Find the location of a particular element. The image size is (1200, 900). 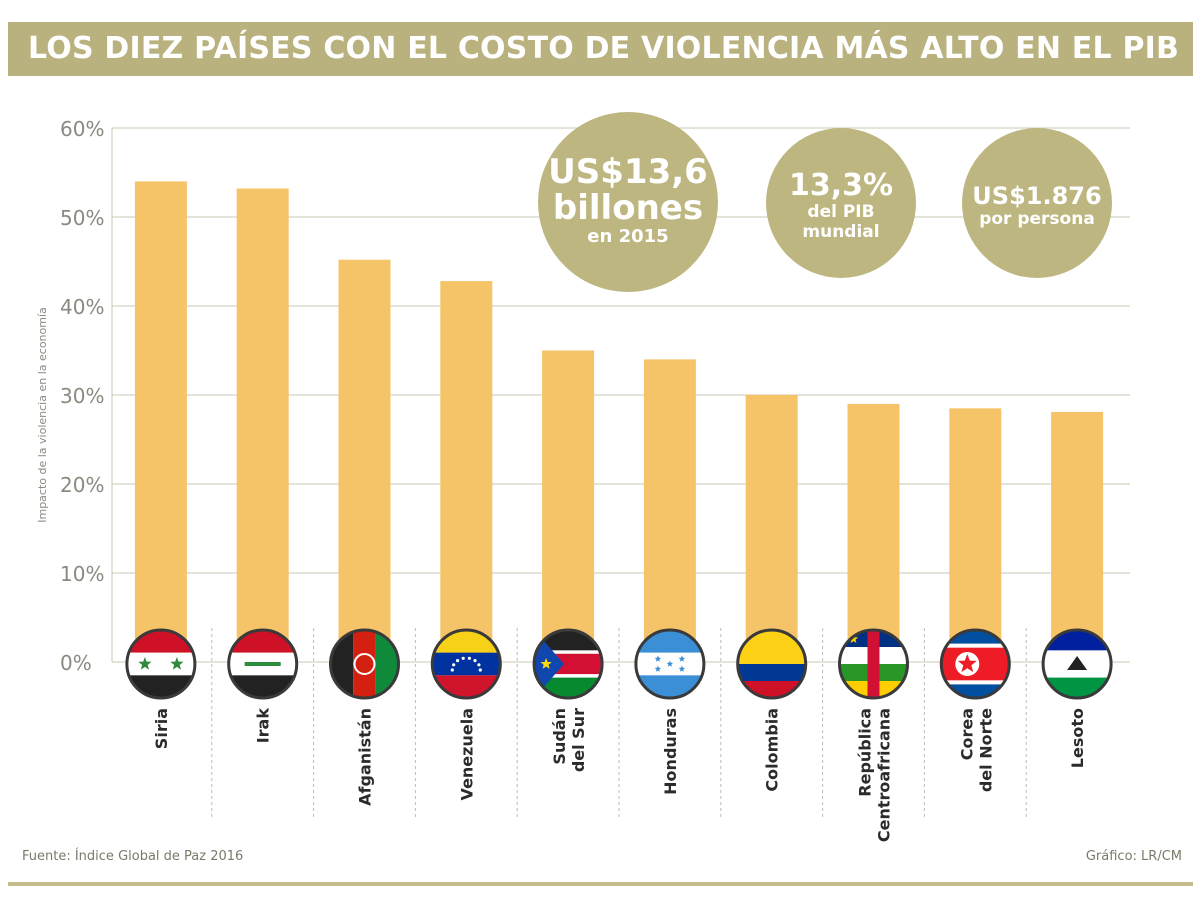

stat-gdp-small: mundial is located at coordinates (841, 232).